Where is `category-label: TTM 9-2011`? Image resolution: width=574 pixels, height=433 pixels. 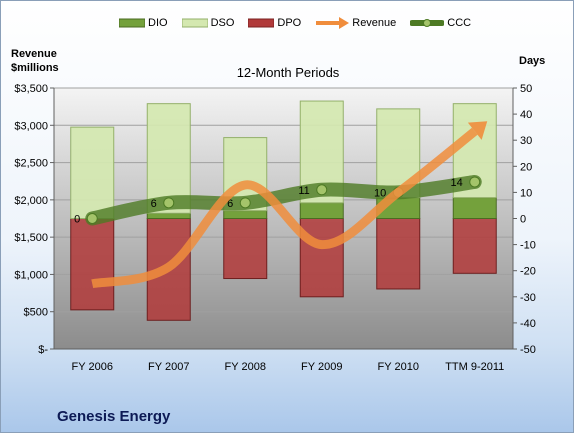 category-label: TTM 9-2011 is located at coordinates (474, 367).